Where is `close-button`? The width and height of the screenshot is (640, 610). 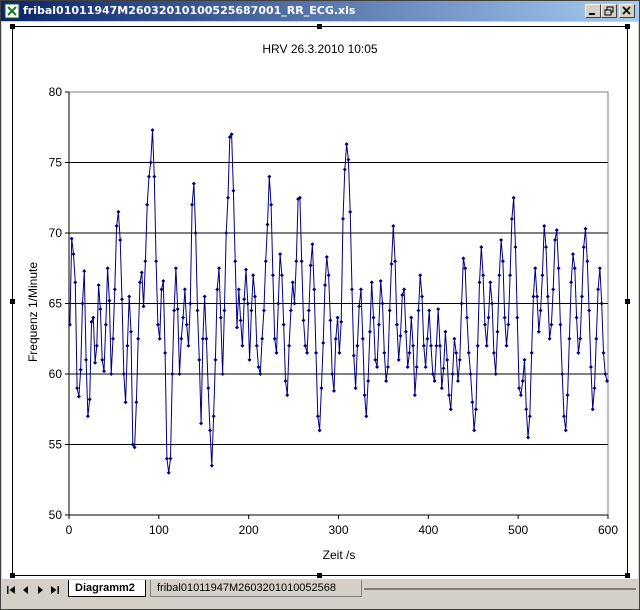 close-button is located at coordinates (627, 11).